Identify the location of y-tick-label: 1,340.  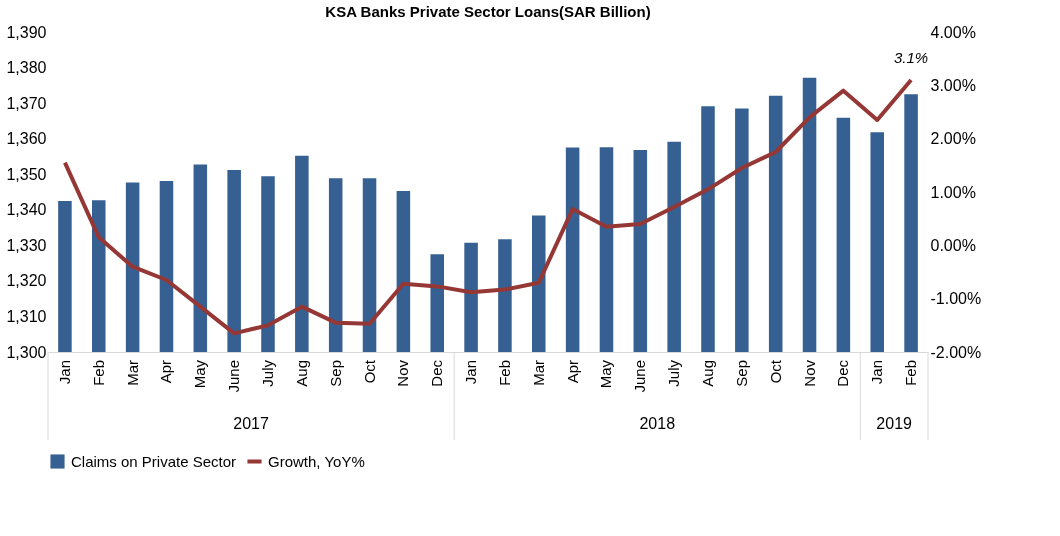
(26, 210).